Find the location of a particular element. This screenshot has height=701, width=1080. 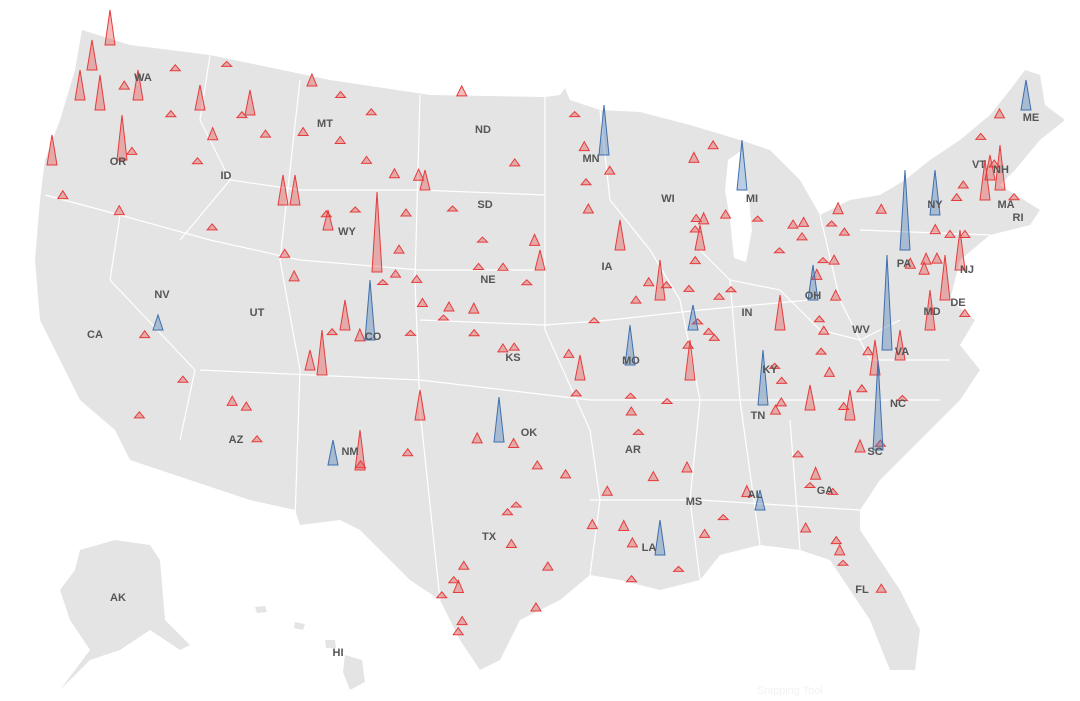

state-label: CA is located at coordinates (95, 335).